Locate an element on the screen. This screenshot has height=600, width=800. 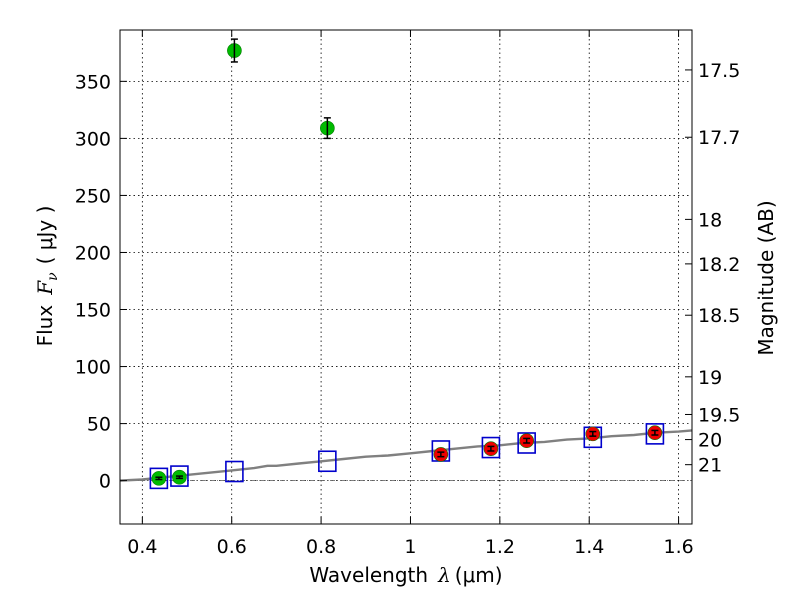
y-tick-label: 250 is located at coordinates (93, 196).